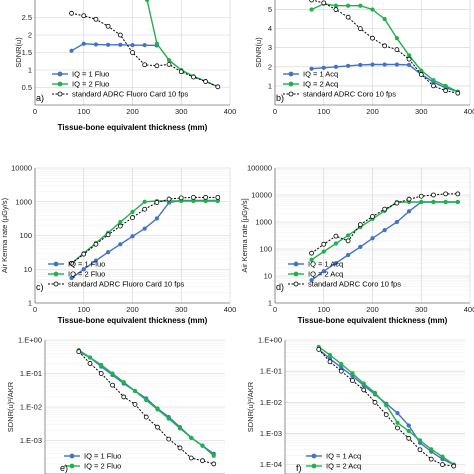  What do you see at coordinates (35, 309) in the screenshot?
I see `x-tick-label: 0` at bounding box center [35, 309].